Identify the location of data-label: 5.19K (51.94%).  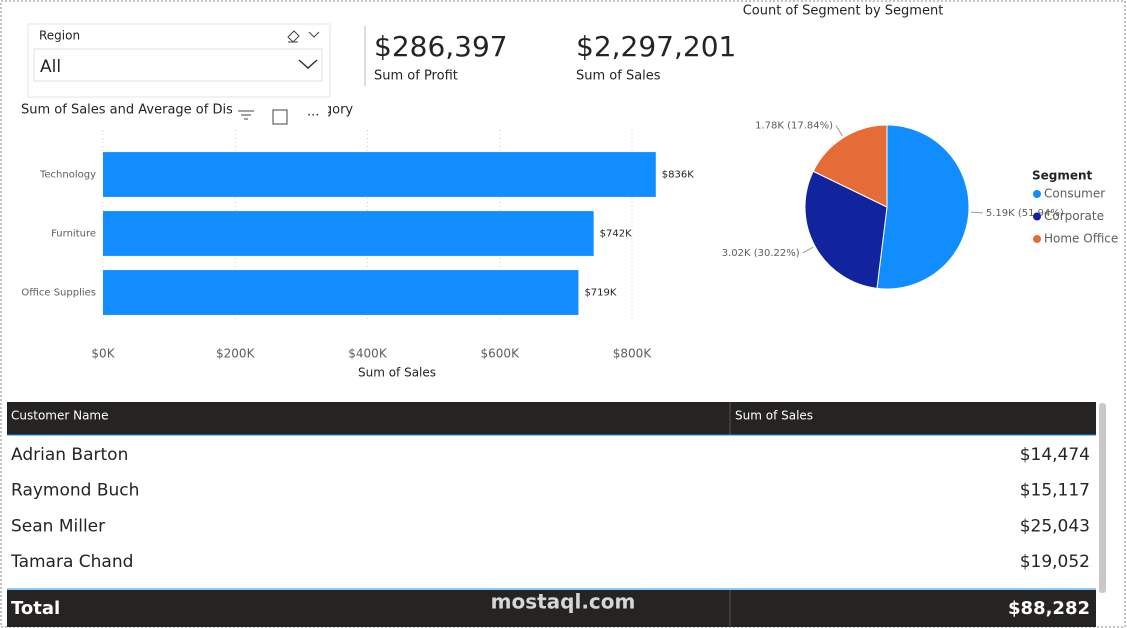
(1025, 213).